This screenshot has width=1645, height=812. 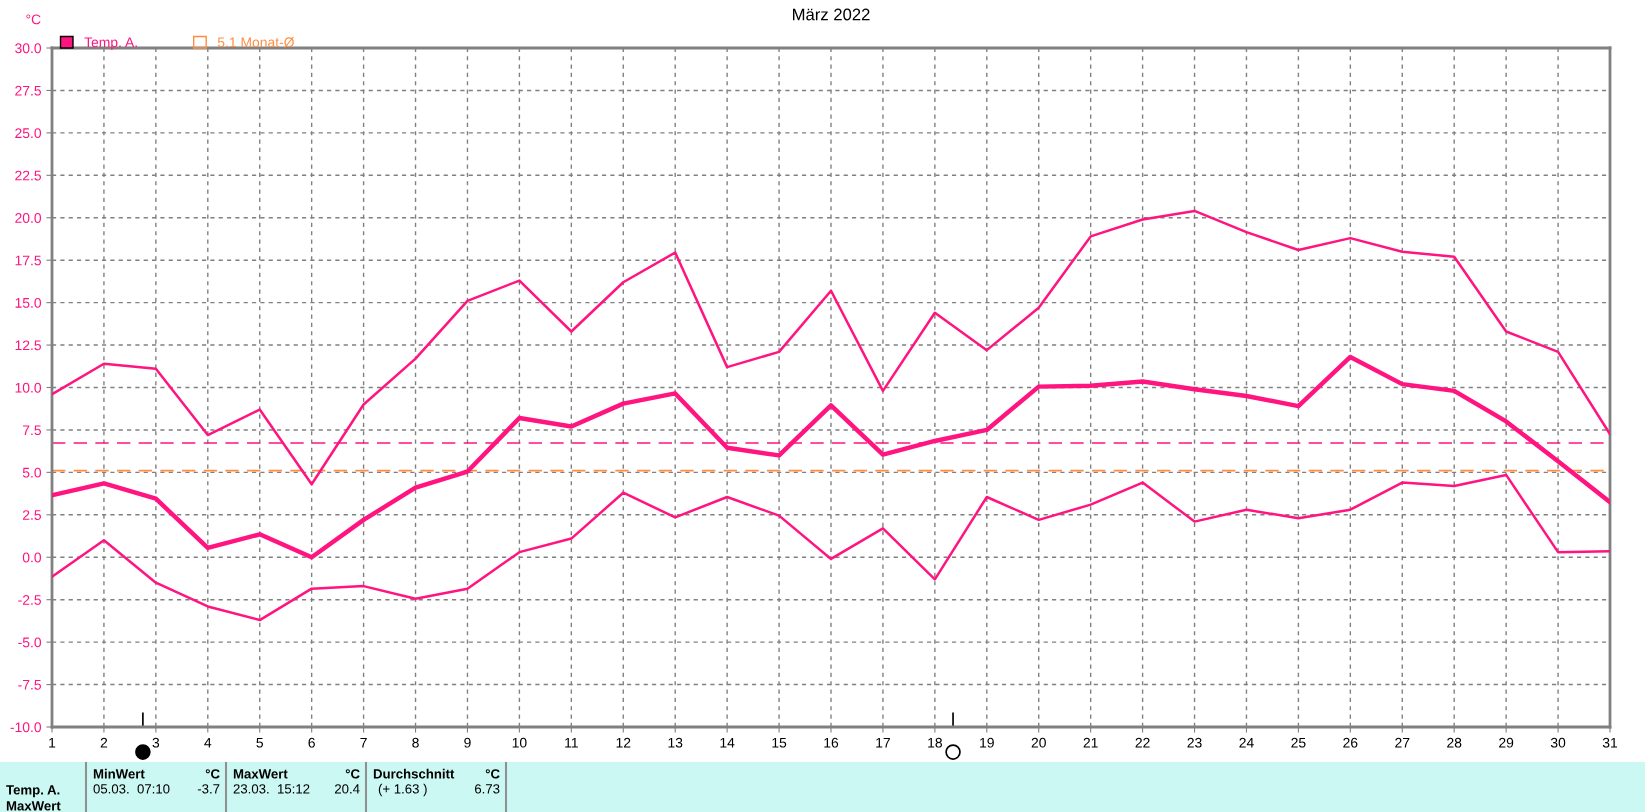 What do you see at coordinates (260, 742) in the screenshot?
I see `x-tick-label: 5` at bounding box center [260, 742].